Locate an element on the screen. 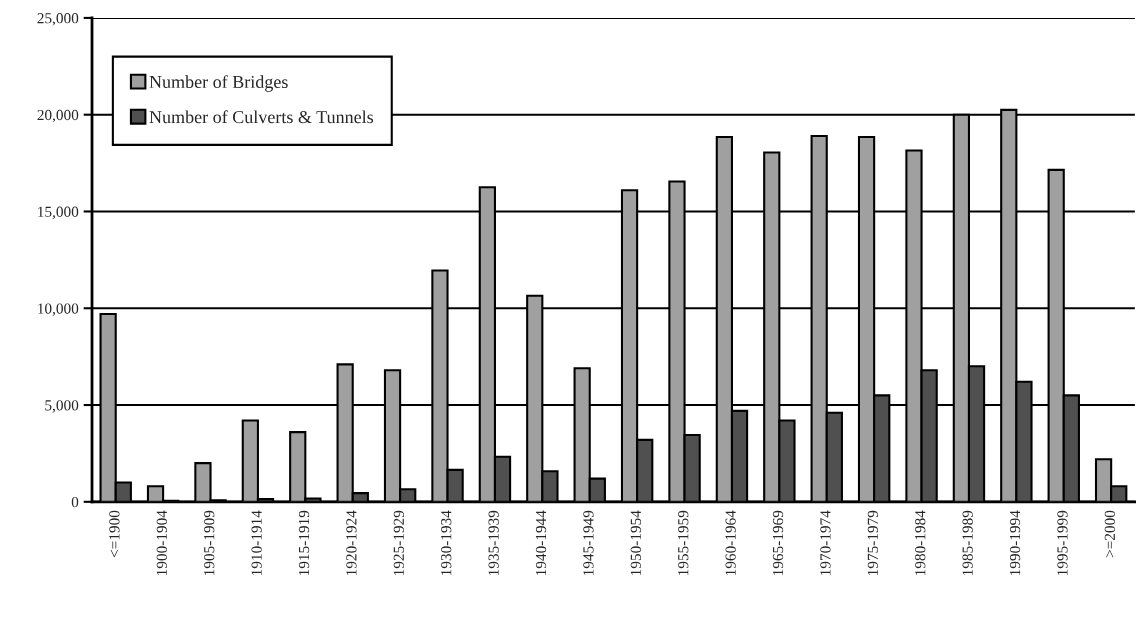 Image resolution: width=1136 pixels, height=618 pixels. x-tick-label: 1925-1929 is located at coordinates (398, 542).